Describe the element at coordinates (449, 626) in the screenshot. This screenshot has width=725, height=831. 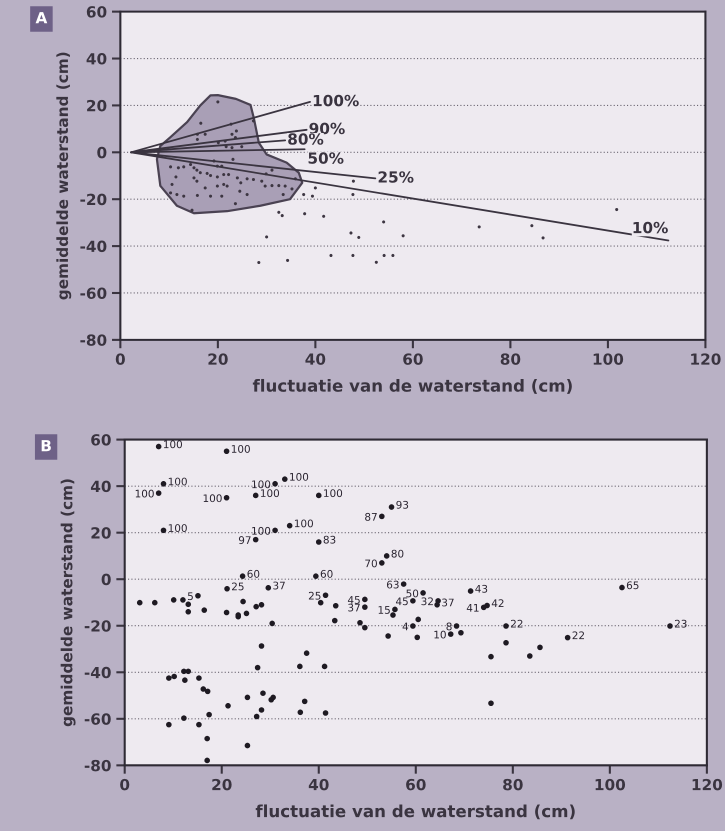
I see `annotation: 8` at that location.